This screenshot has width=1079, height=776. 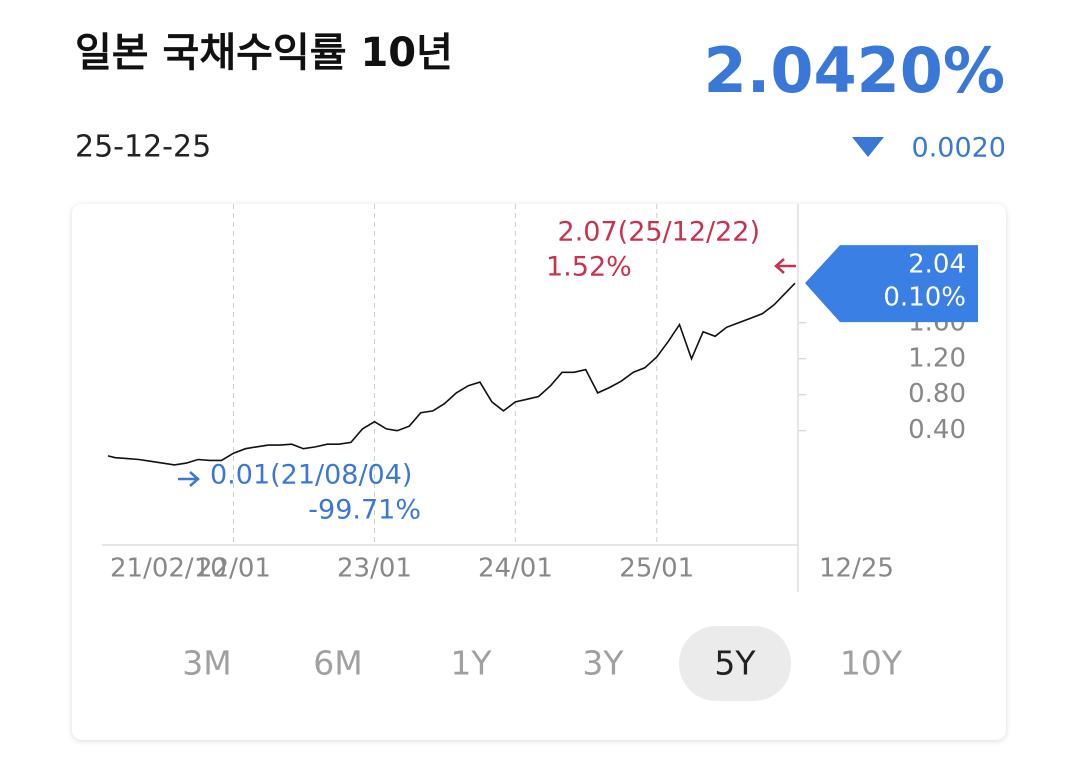 What do you see at coordinates (937, 394) in the screenshot?
I see `y-tick-label: 0.80` at bounding box center [937, 394].